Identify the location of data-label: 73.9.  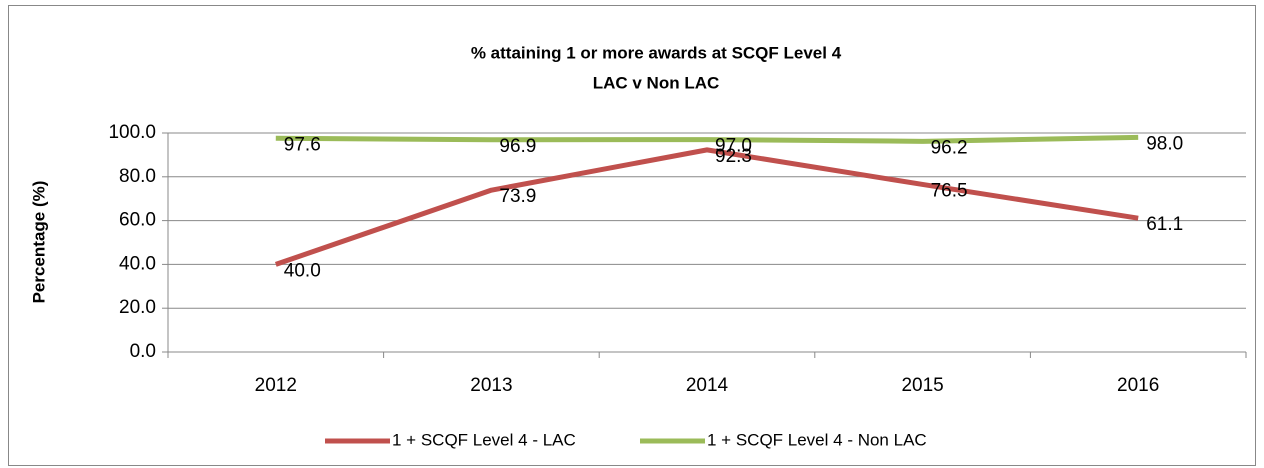
(517, 196).